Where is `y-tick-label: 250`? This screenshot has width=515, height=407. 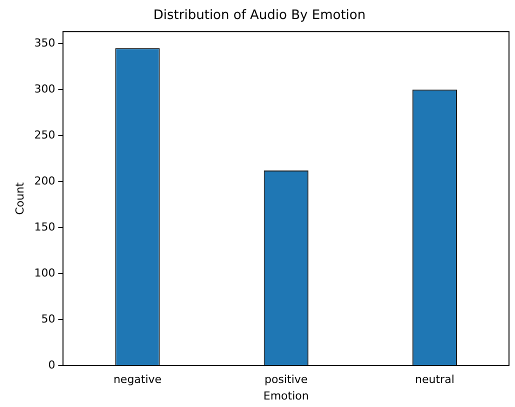
y-tick-label: 250 is located at coordinates (45, 135).